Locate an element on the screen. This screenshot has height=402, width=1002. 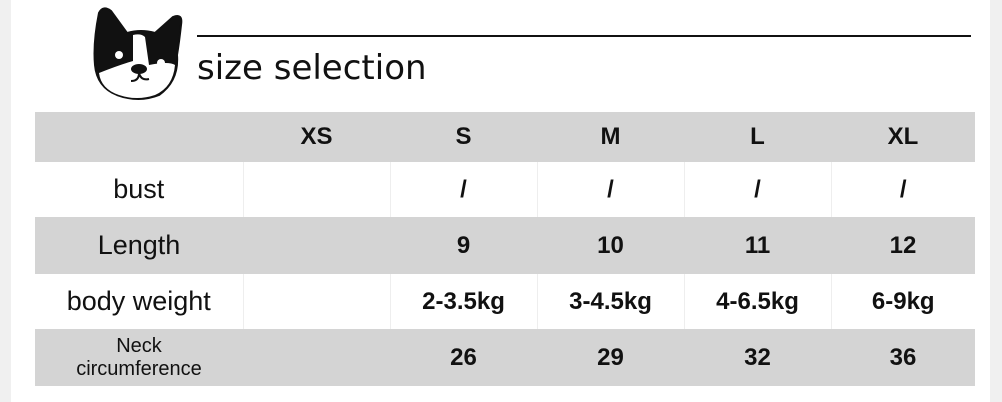
cell: 29 is located at coordinates (610, 357).